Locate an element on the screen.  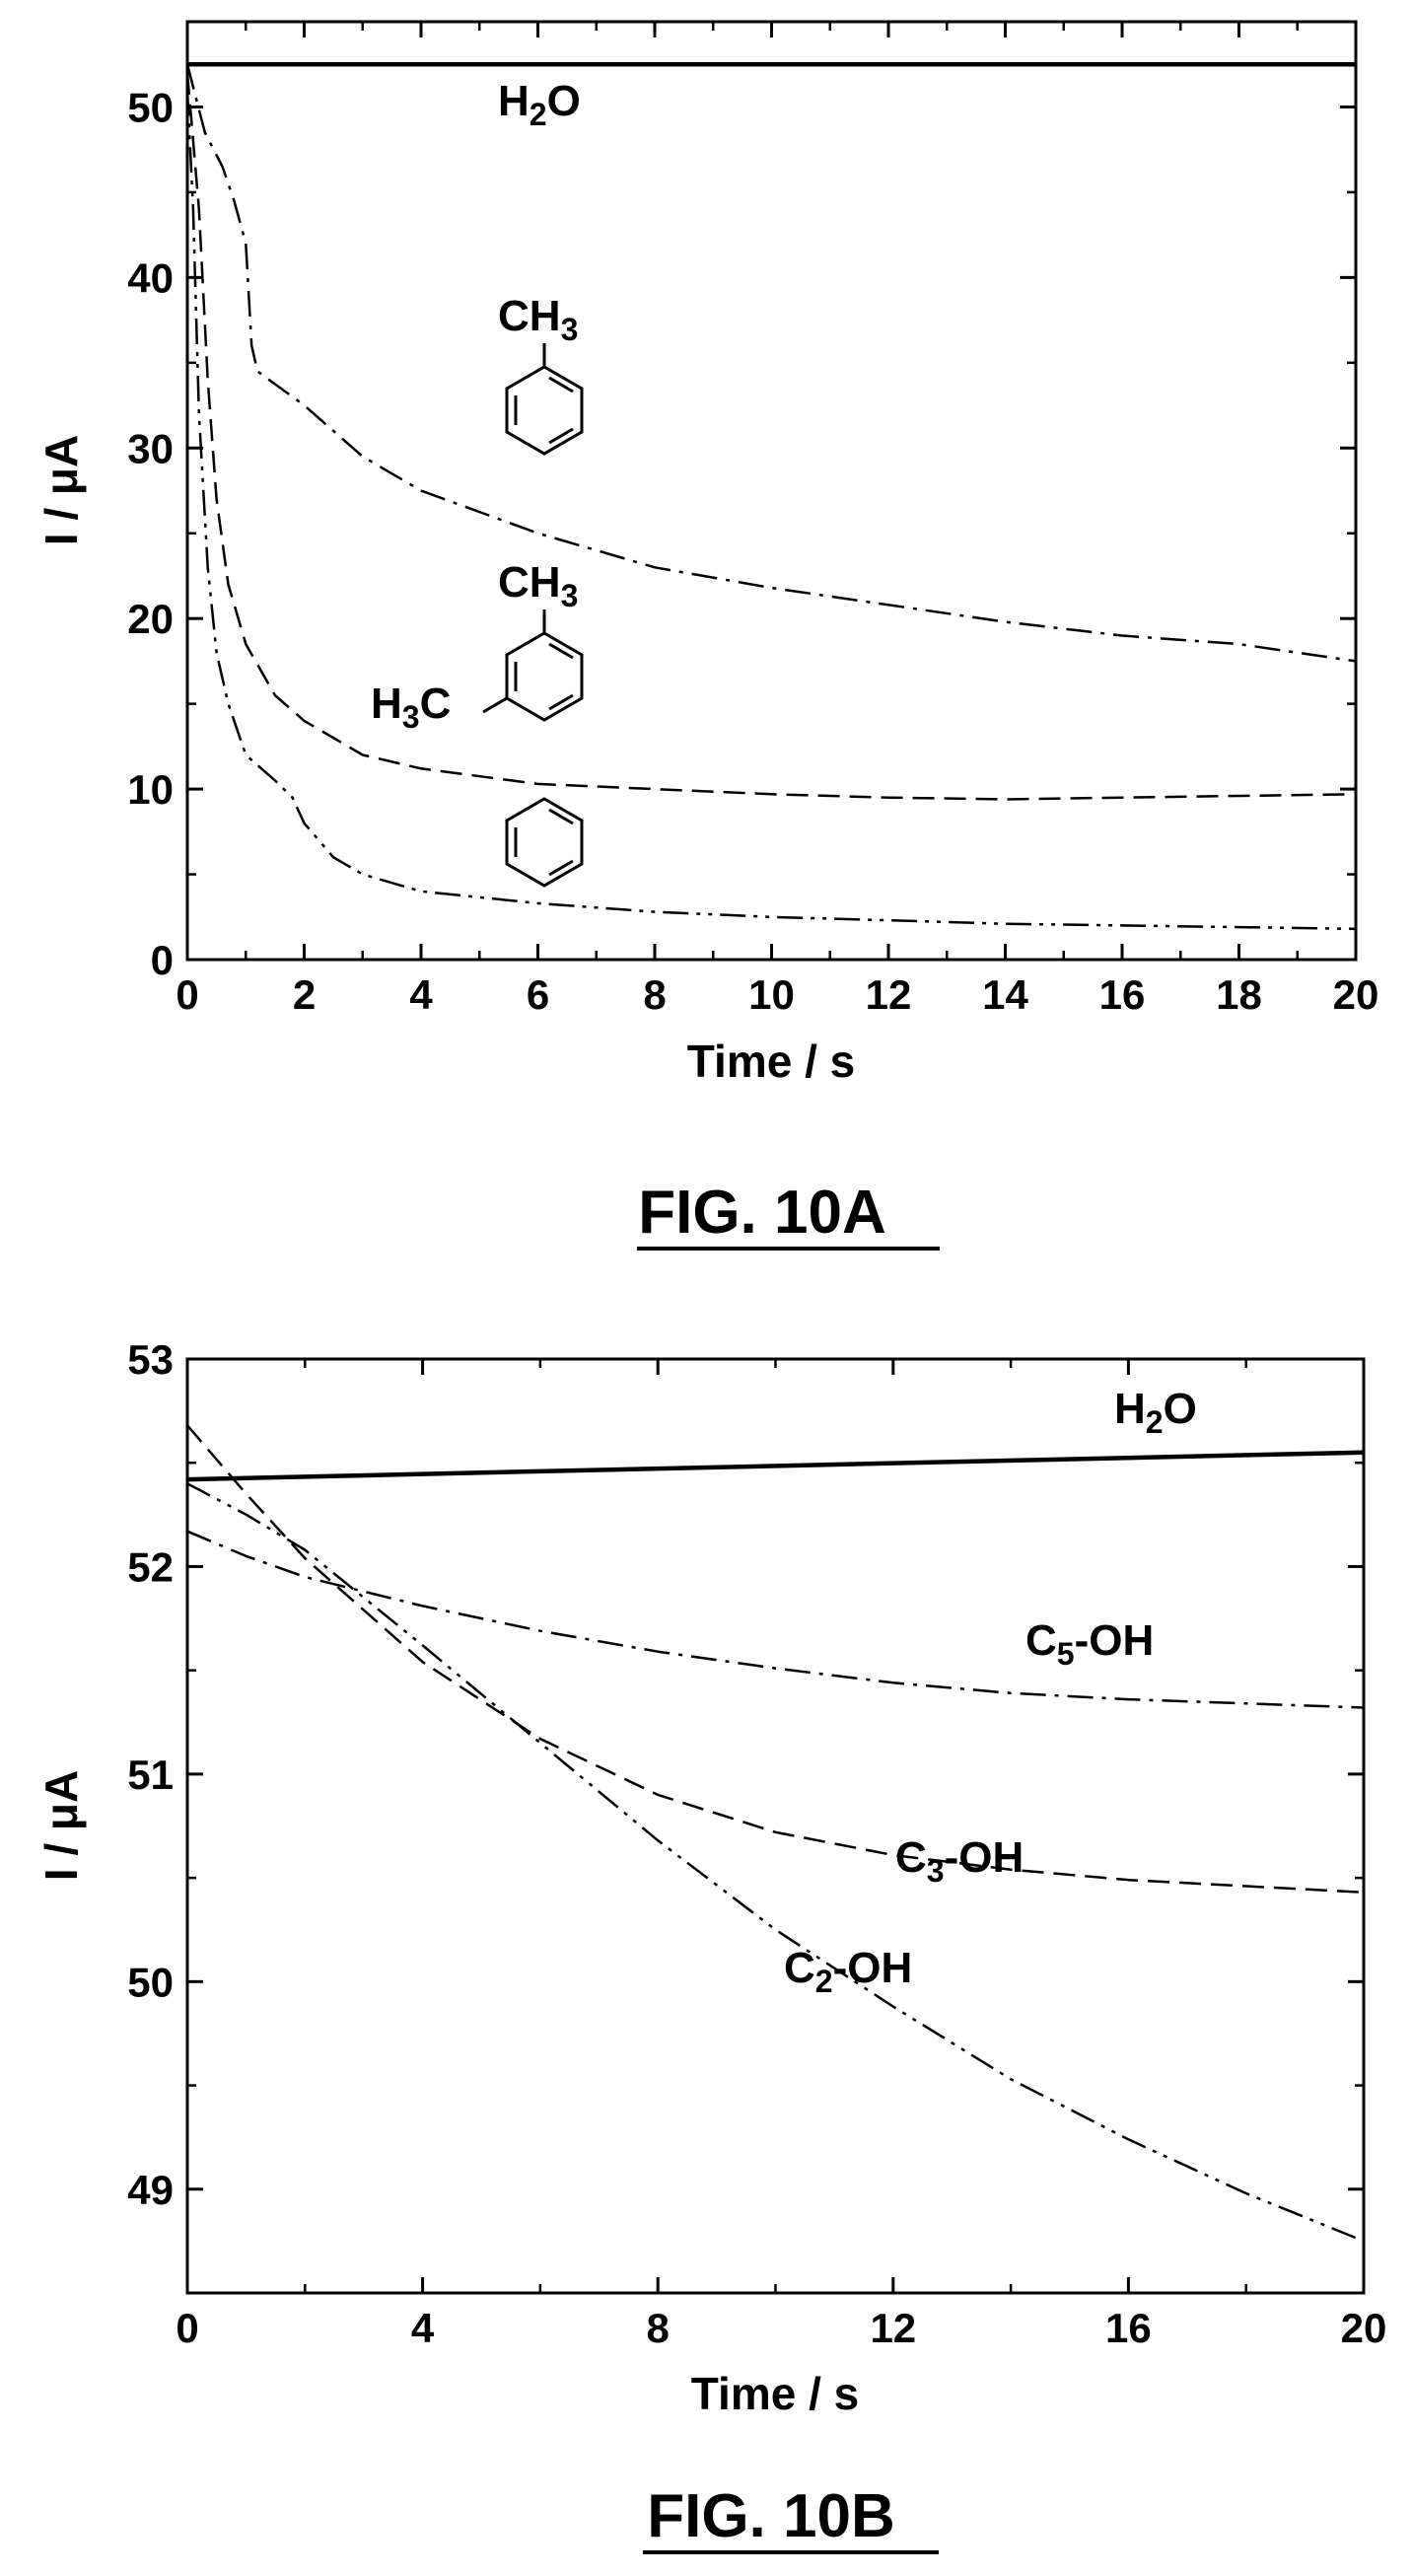
h2o-label-b: H2O is located at coordinates (1155, 1412).